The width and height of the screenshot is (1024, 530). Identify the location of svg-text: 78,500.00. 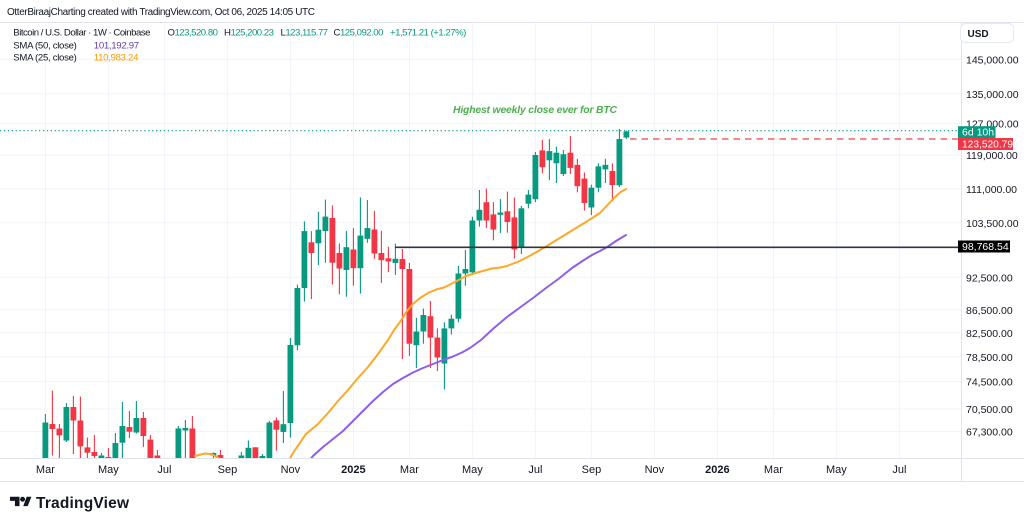
(989, 358).